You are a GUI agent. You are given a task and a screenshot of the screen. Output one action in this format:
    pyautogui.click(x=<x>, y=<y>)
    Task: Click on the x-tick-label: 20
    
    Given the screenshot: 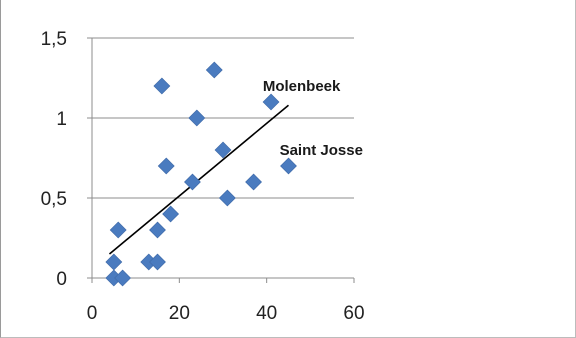 What is the action you would take?
    pyautogui.click(x=179, y=313)
    